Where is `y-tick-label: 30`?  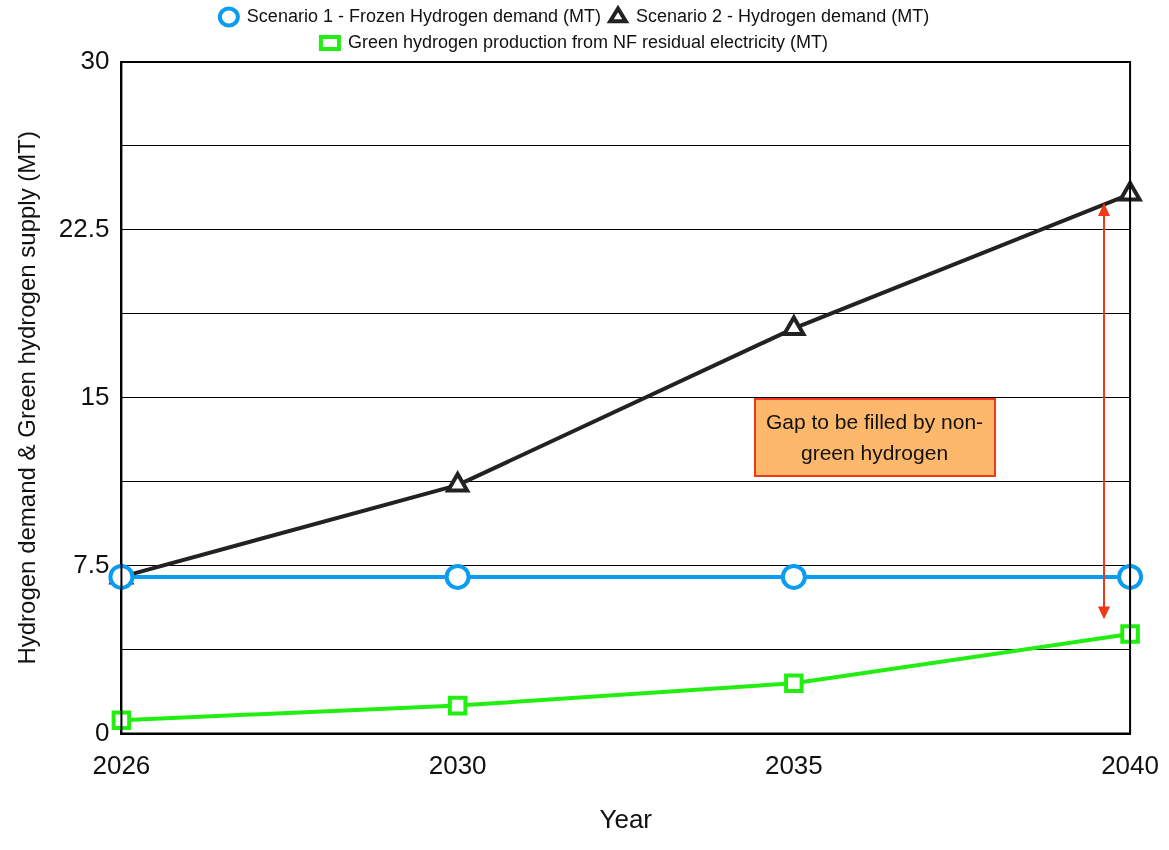
y-tick-label: 30 is located at coordinates (95, 60).